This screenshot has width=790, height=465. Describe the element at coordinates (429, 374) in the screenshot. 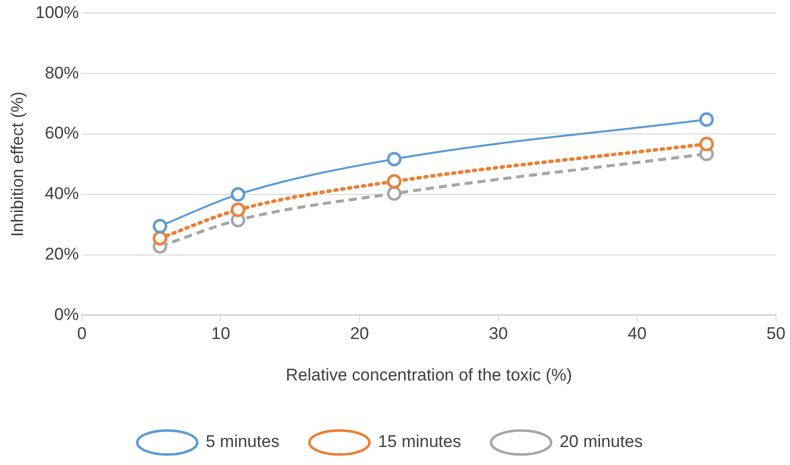

I see `x-axis-title: Relative concentration of the toxic (%)` at that location.